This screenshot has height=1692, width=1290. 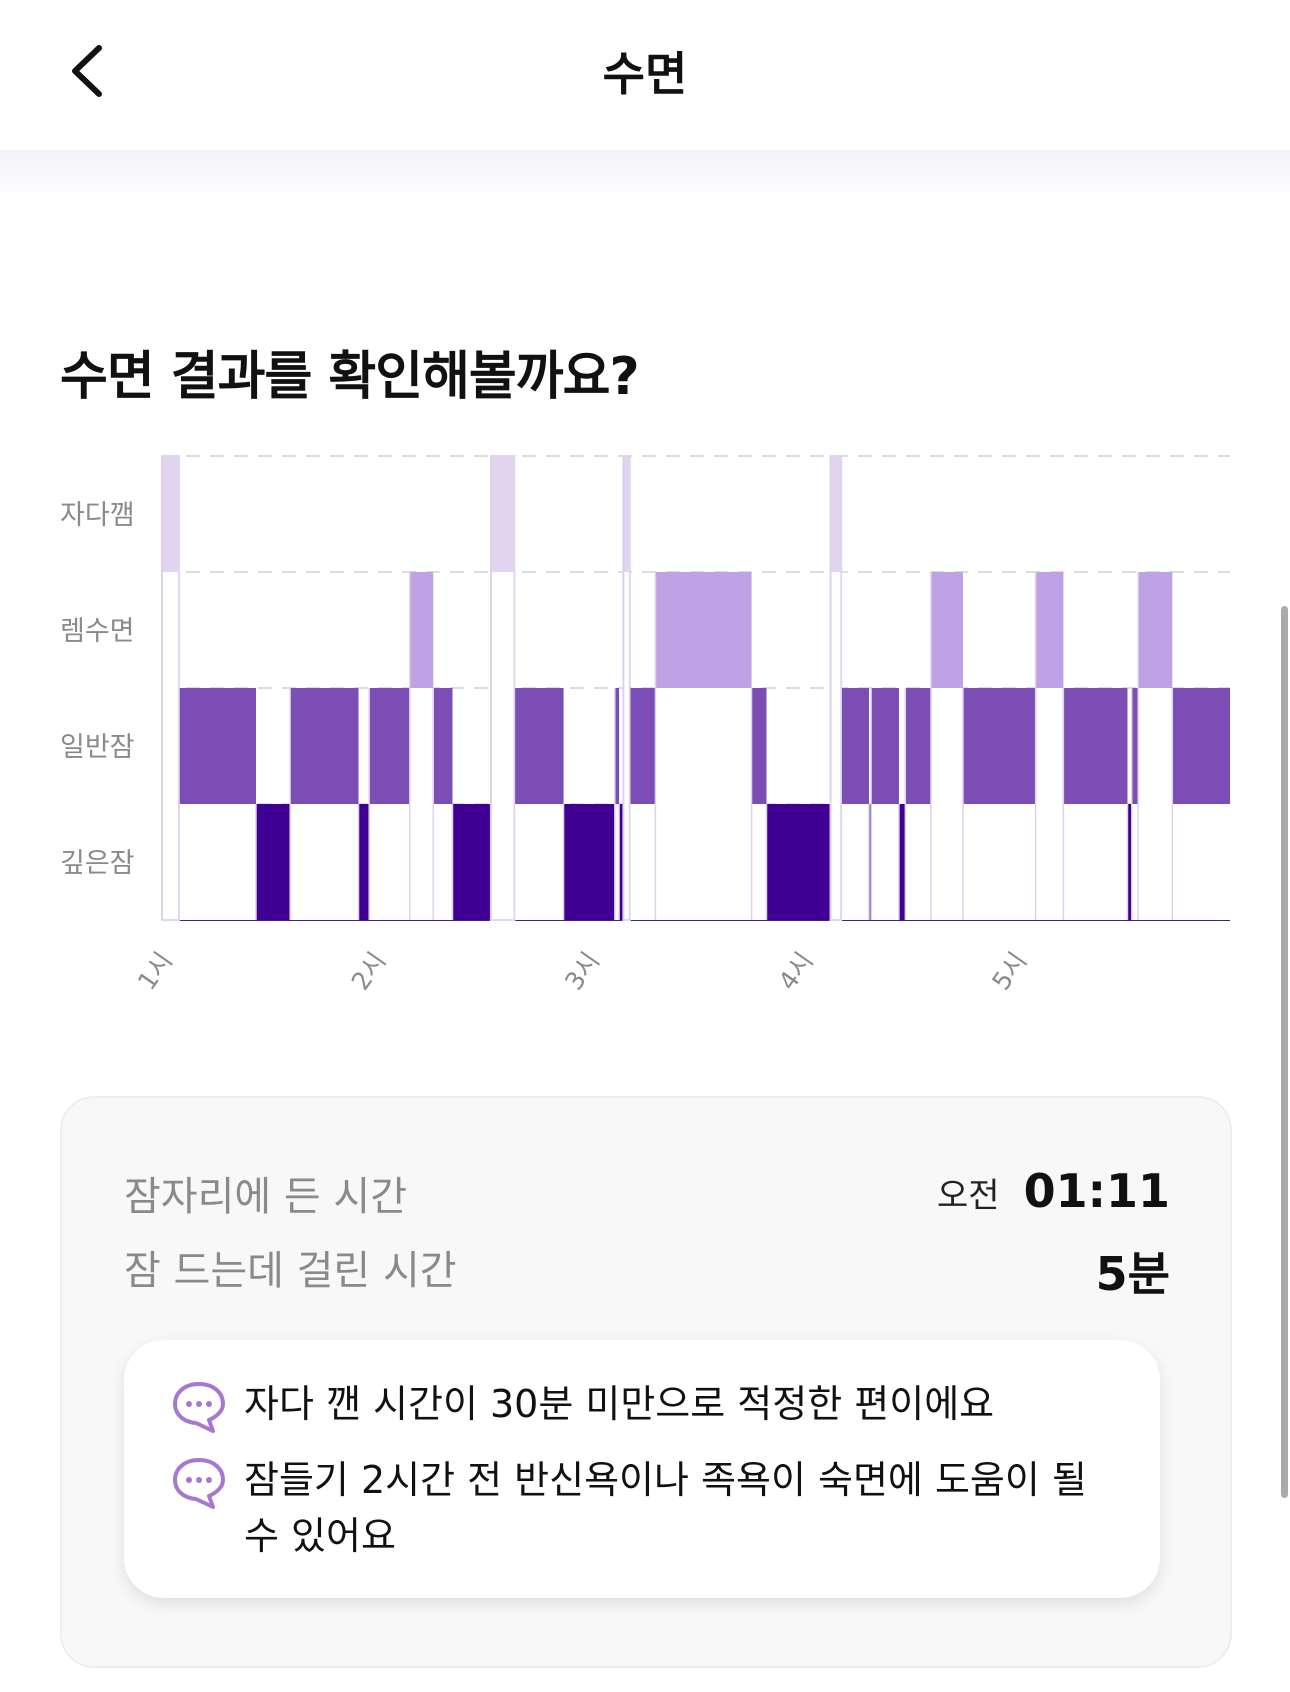 I want to click on back-button, so click(x=87, y=71).